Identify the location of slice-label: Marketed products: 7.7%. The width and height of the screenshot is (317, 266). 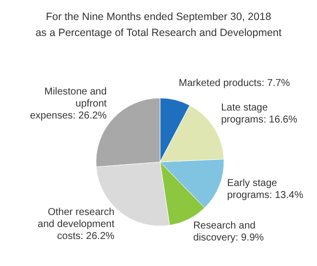
(234, 84).